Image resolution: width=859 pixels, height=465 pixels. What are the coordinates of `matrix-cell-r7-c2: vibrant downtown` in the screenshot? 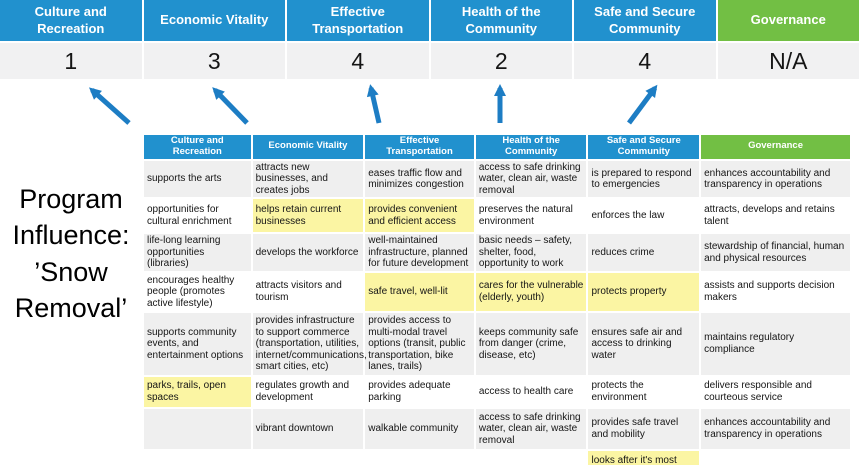 It's located at (308, 428).